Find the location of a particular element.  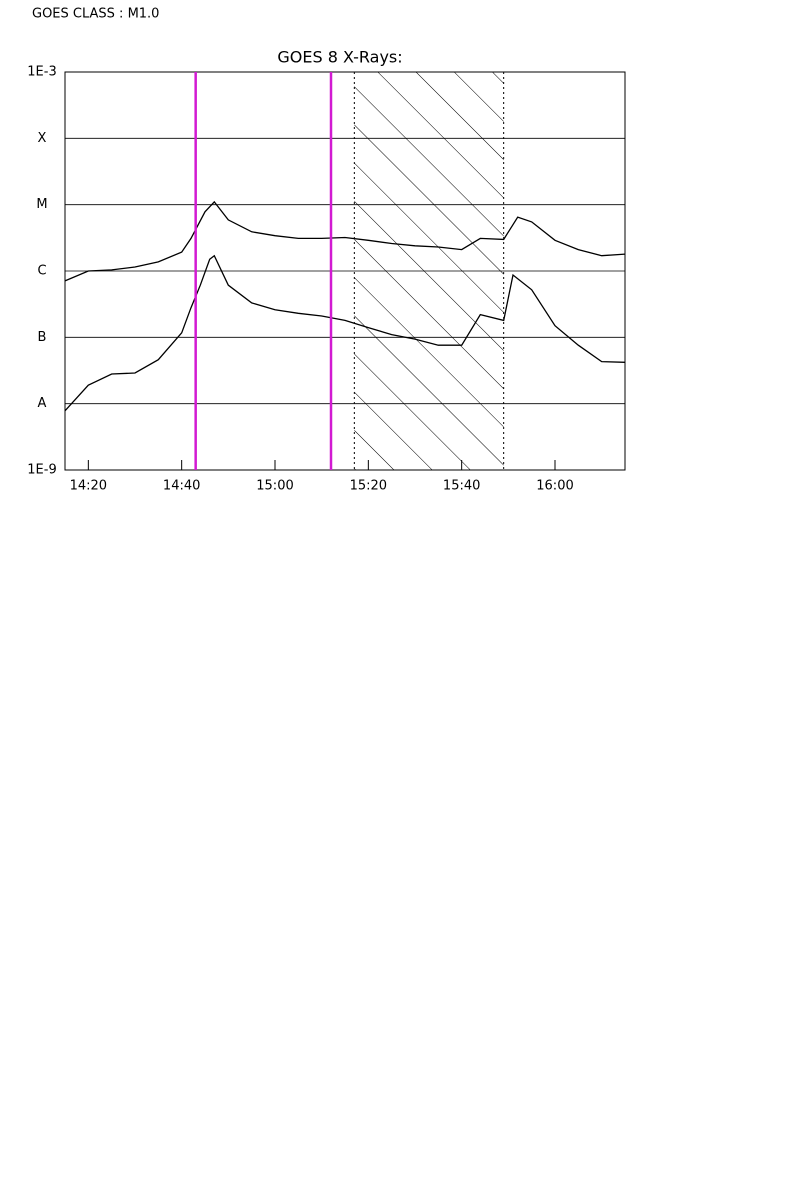

x-tick-label: 14:40 is located at coordinates (181, 486).